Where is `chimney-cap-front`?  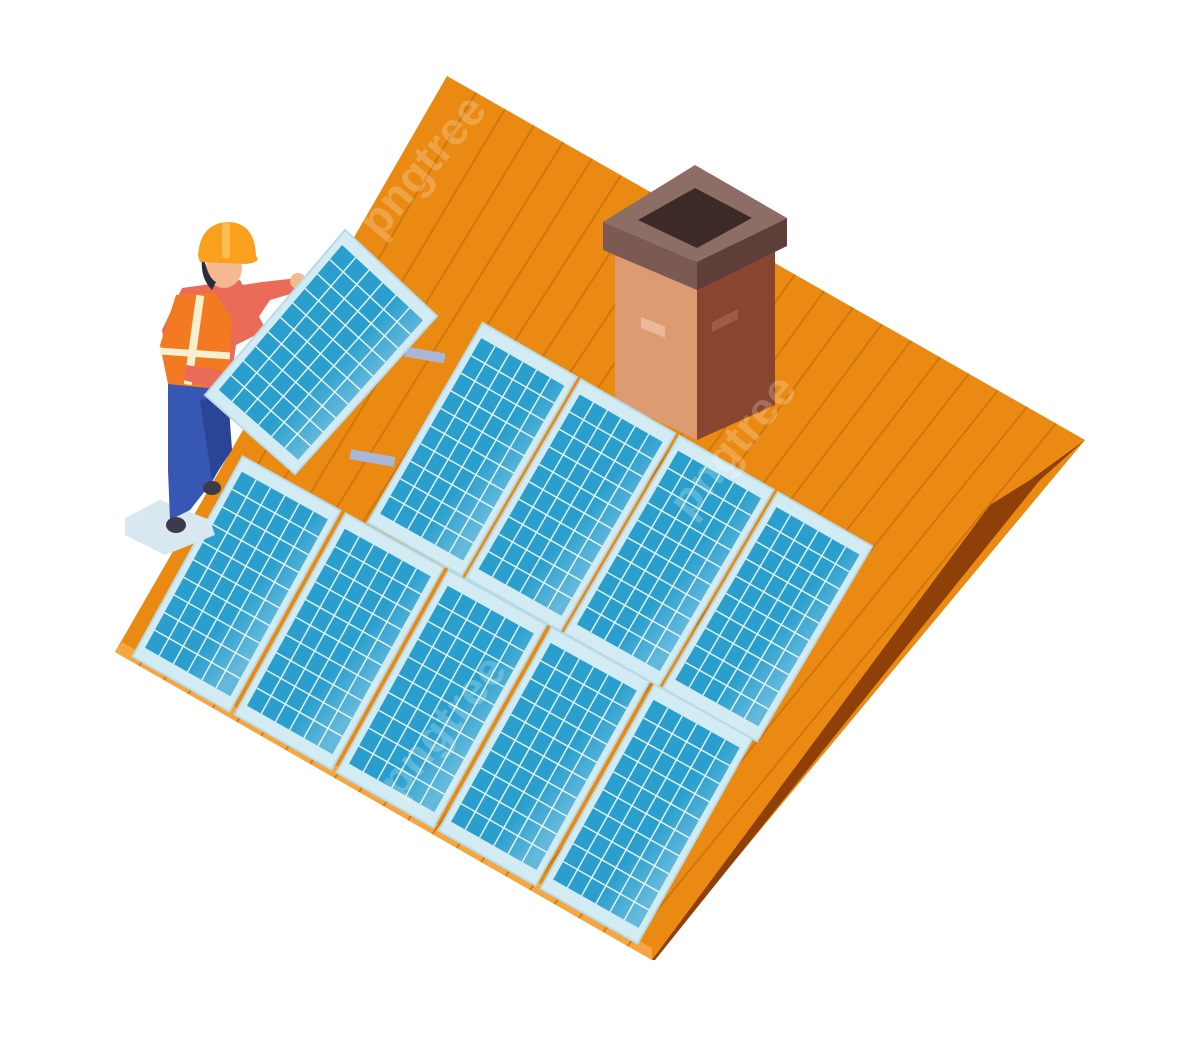
chimney-cap-front is located at coordinates (650, 256).